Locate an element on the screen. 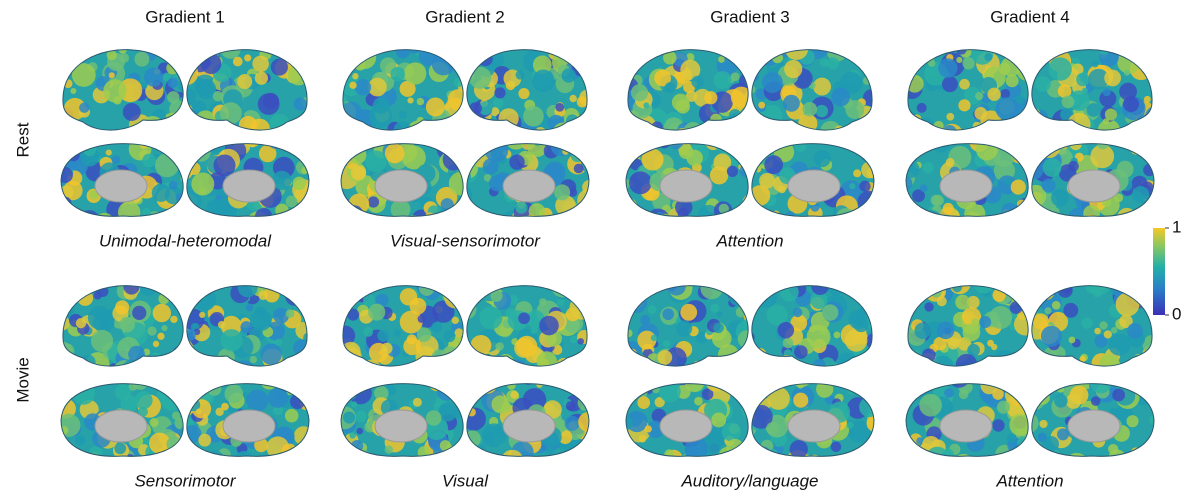 This screenshot has height=495, width=1195. colorbar-label: 1 is located at coordinates (1176, 226).